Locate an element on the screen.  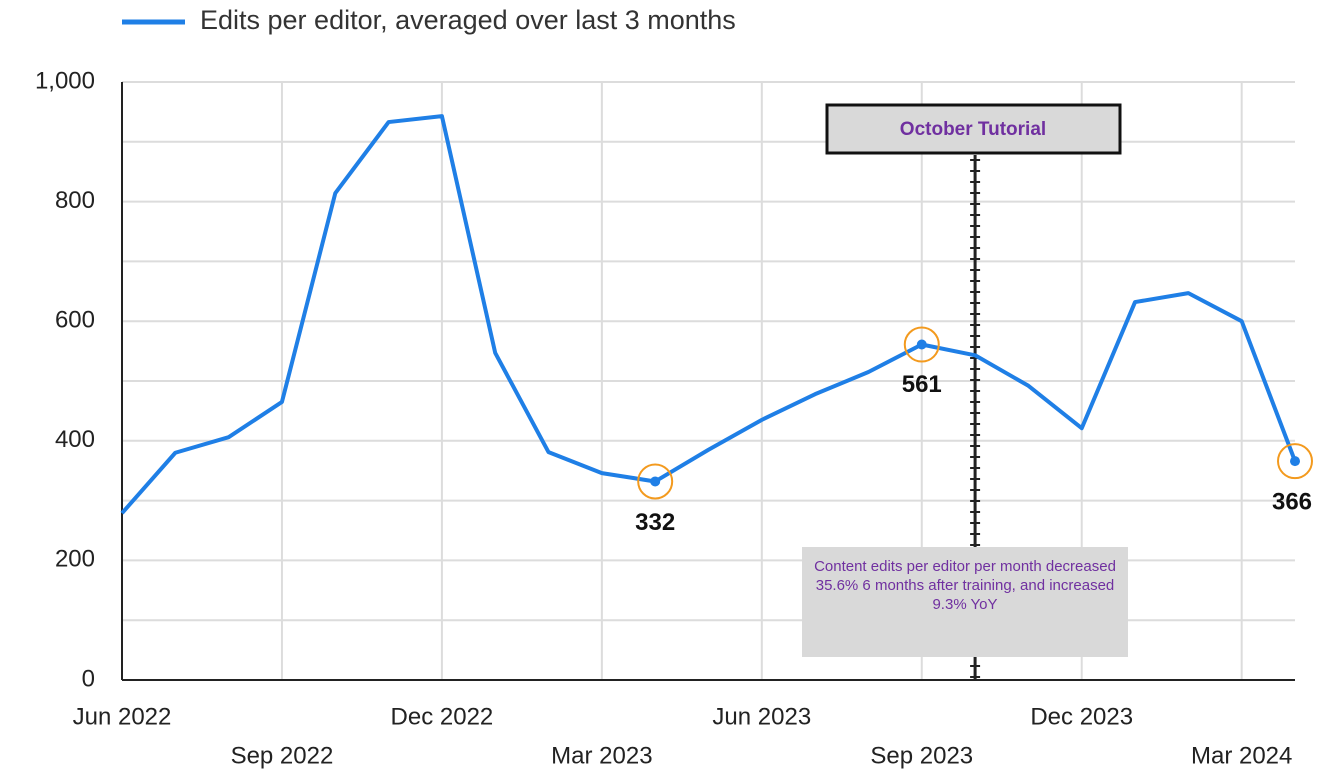
x-tick-label: Dec 2022 is located at coordinates (442, 716).